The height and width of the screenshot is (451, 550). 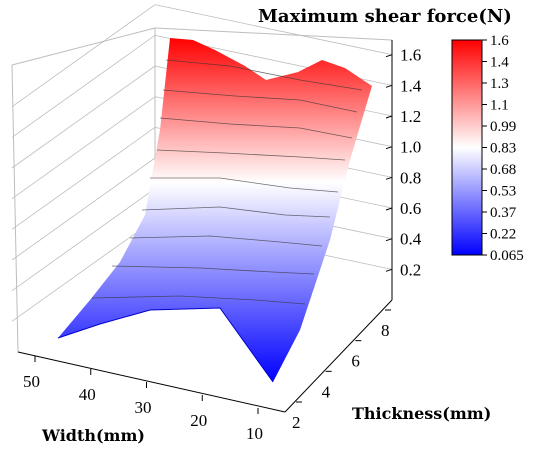 I want to click on x-axis-ticks: 50 40 30 20 10, so click(x=143, y=399).